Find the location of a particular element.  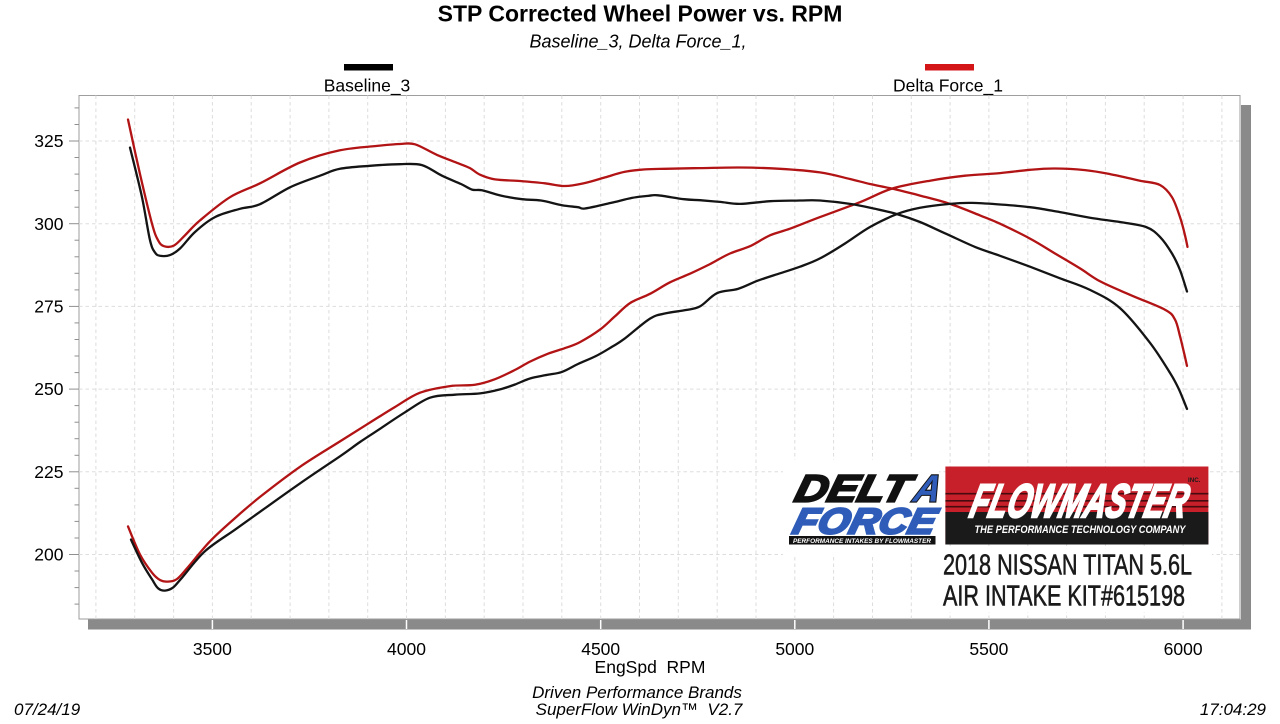

svg-text: Driven Performance Brands is located at coordinates (637, 692).